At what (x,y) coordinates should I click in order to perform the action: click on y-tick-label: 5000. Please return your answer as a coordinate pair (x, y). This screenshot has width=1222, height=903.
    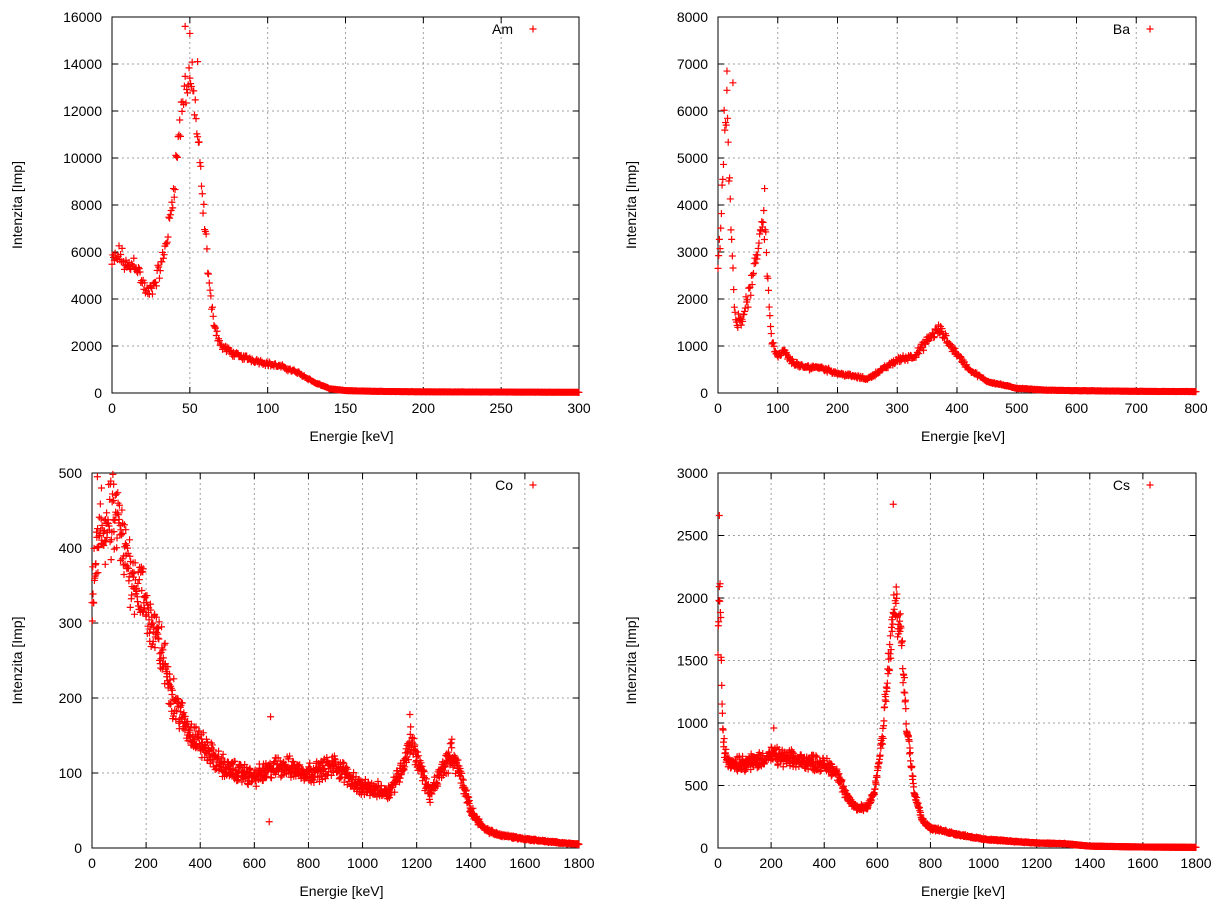
    Looking at the image, I should click on (692, 158).